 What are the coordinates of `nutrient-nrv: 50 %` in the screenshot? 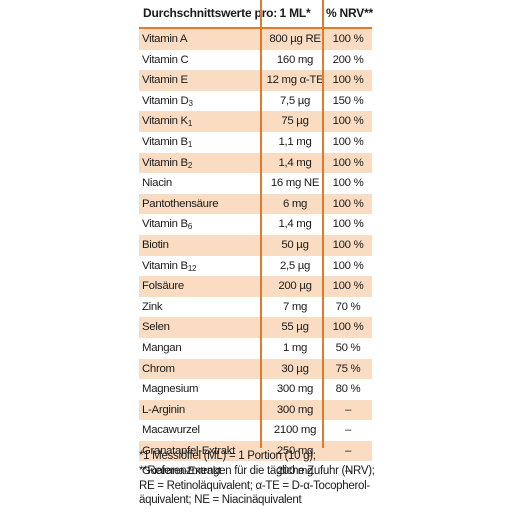 It's located at (348, 347).